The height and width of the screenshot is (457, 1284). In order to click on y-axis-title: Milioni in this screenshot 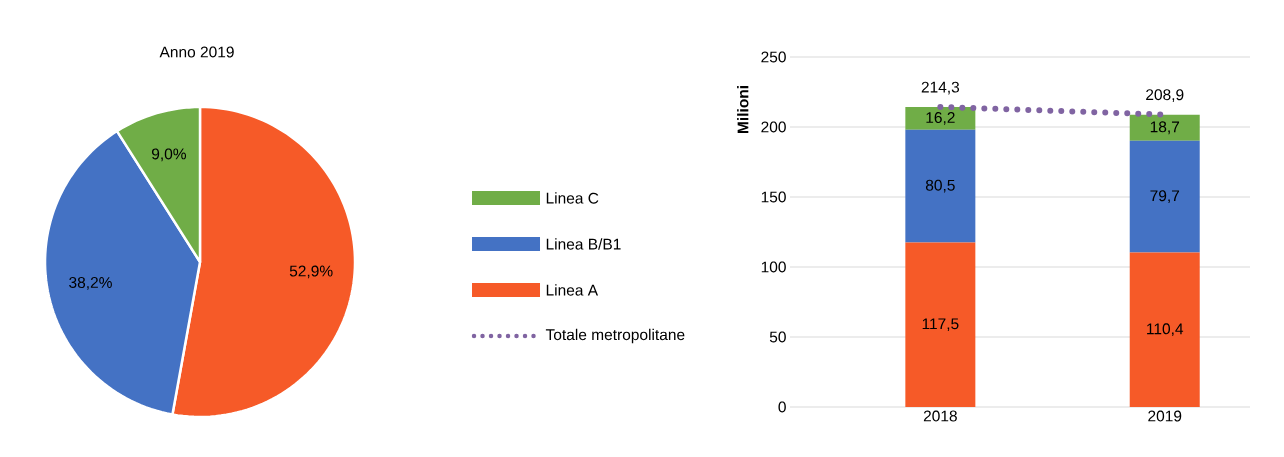, I will do `click(743, 109)`.